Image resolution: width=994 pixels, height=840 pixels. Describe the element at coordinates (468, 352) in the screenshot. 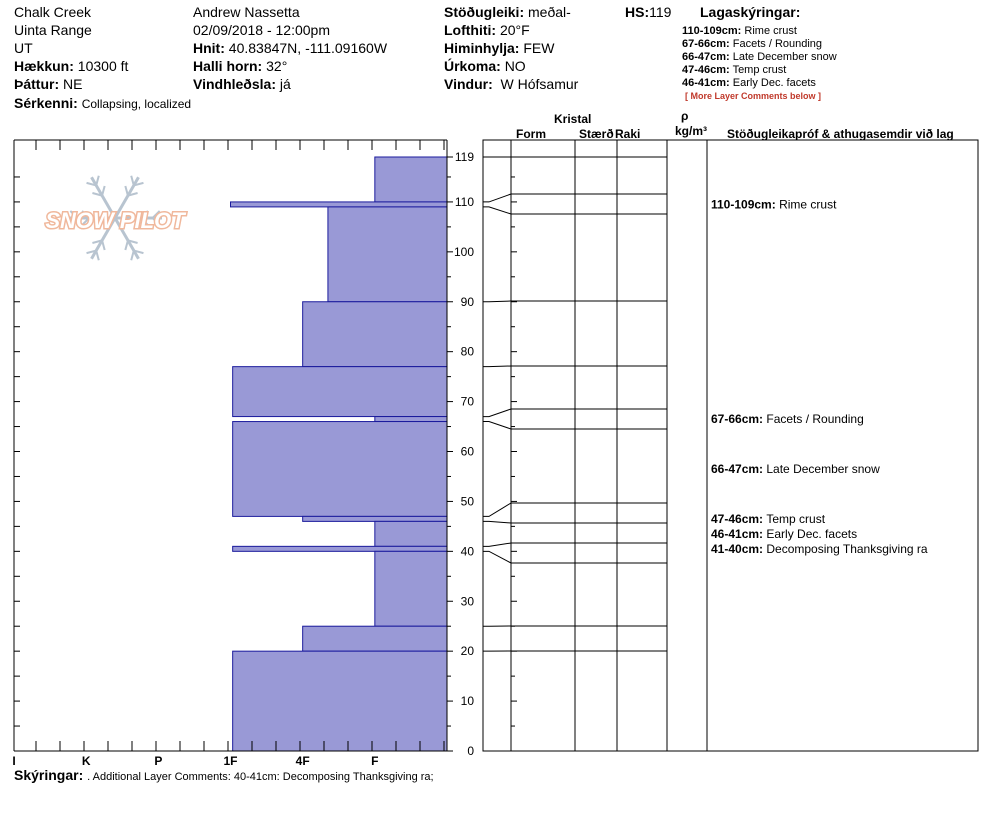

I see `depth-label: 80` at that location.